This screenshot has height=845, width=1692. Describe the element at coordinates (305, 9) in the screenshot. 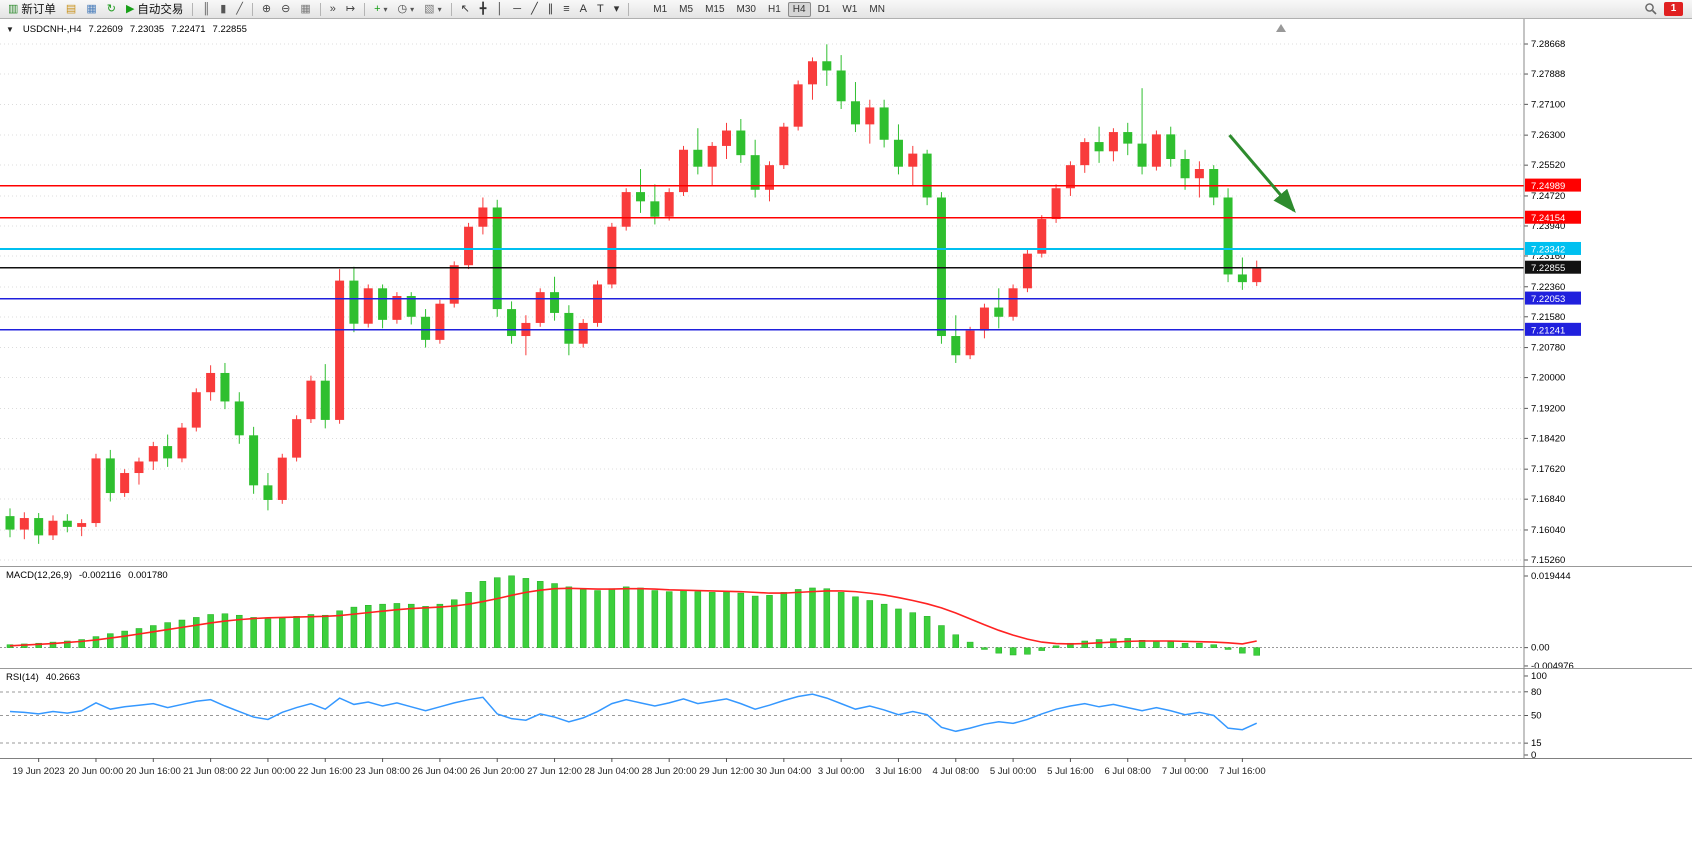

I see `tile-windows-button: ▦` at that location.